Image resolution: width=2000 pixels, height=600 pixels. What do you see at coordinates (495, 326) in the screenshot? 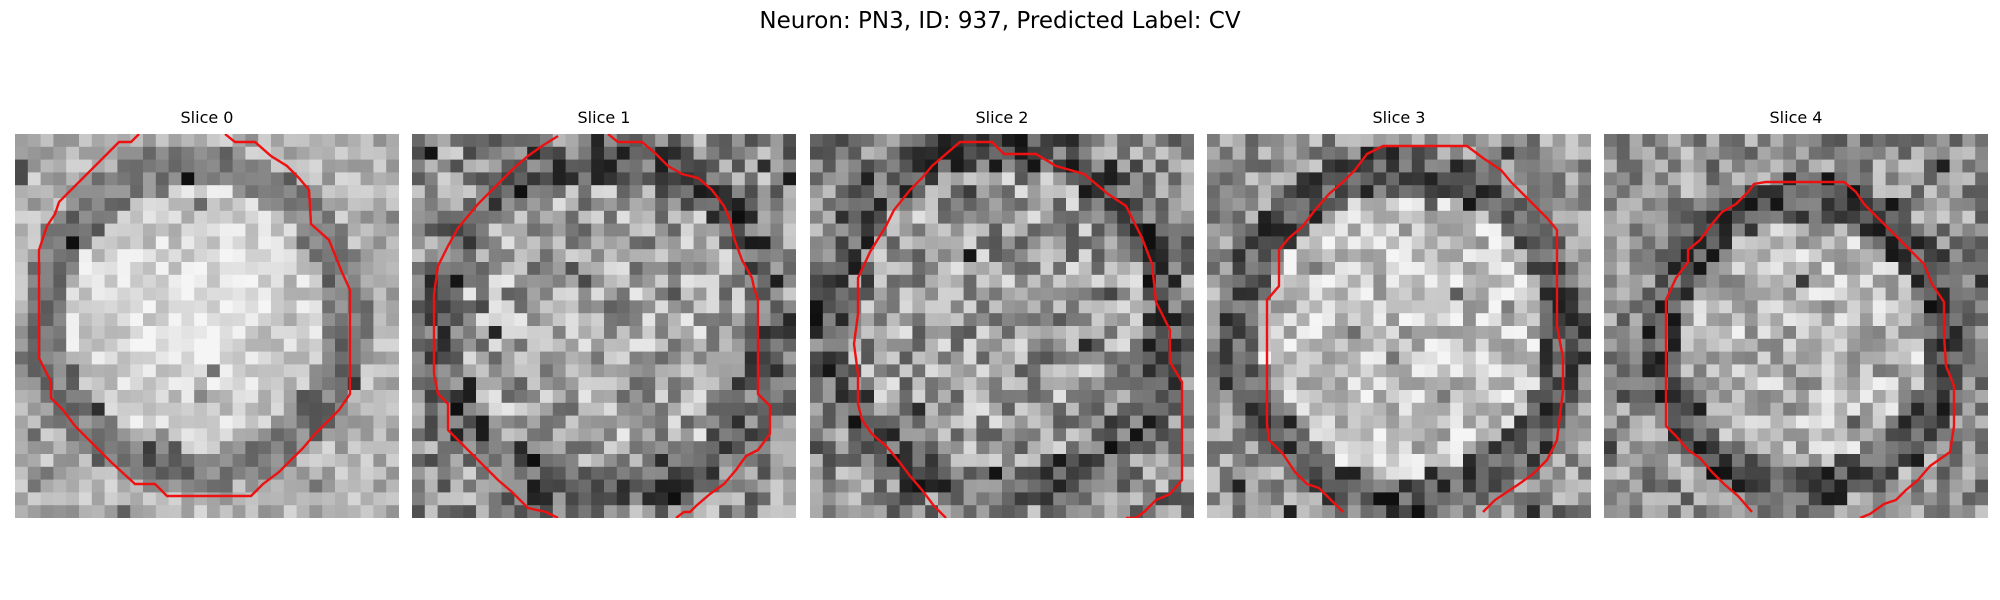
I see `roi-outline-1a` at bounding box center [495, 326].